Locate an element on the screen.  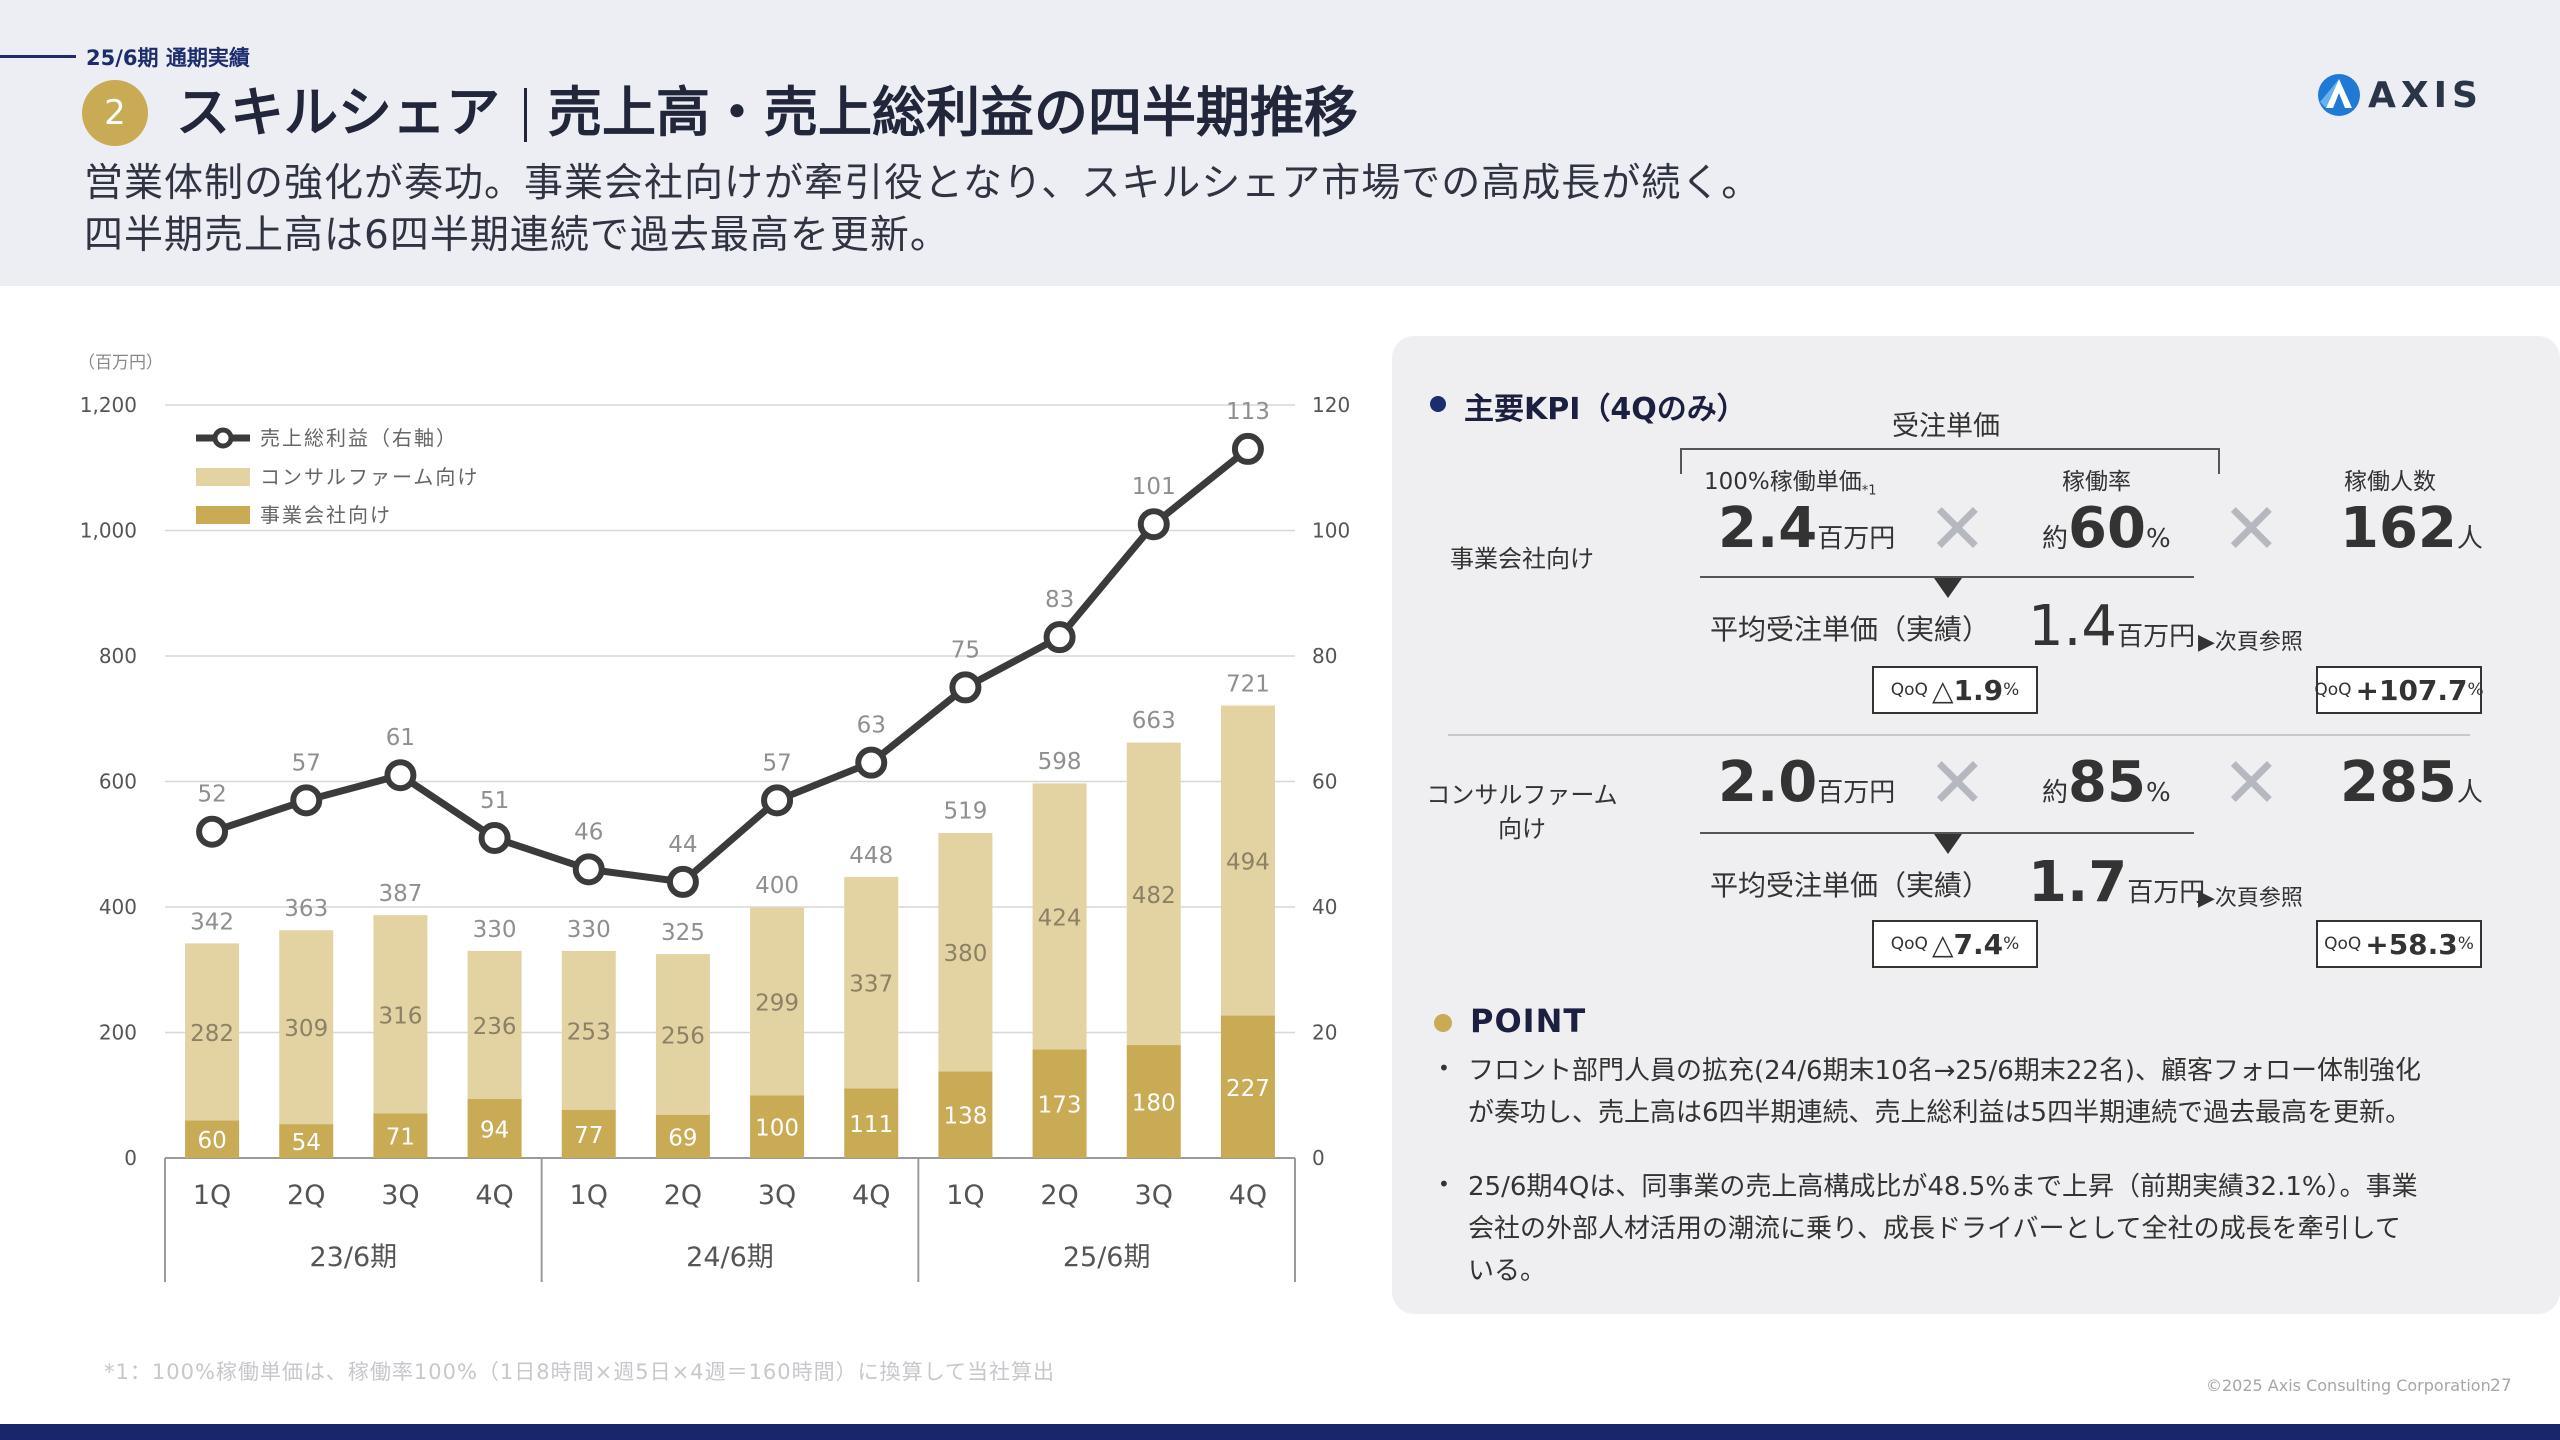
row1-qoq-headcount-badge: QoQ +107.7% is located at coordinates (2399, 690).